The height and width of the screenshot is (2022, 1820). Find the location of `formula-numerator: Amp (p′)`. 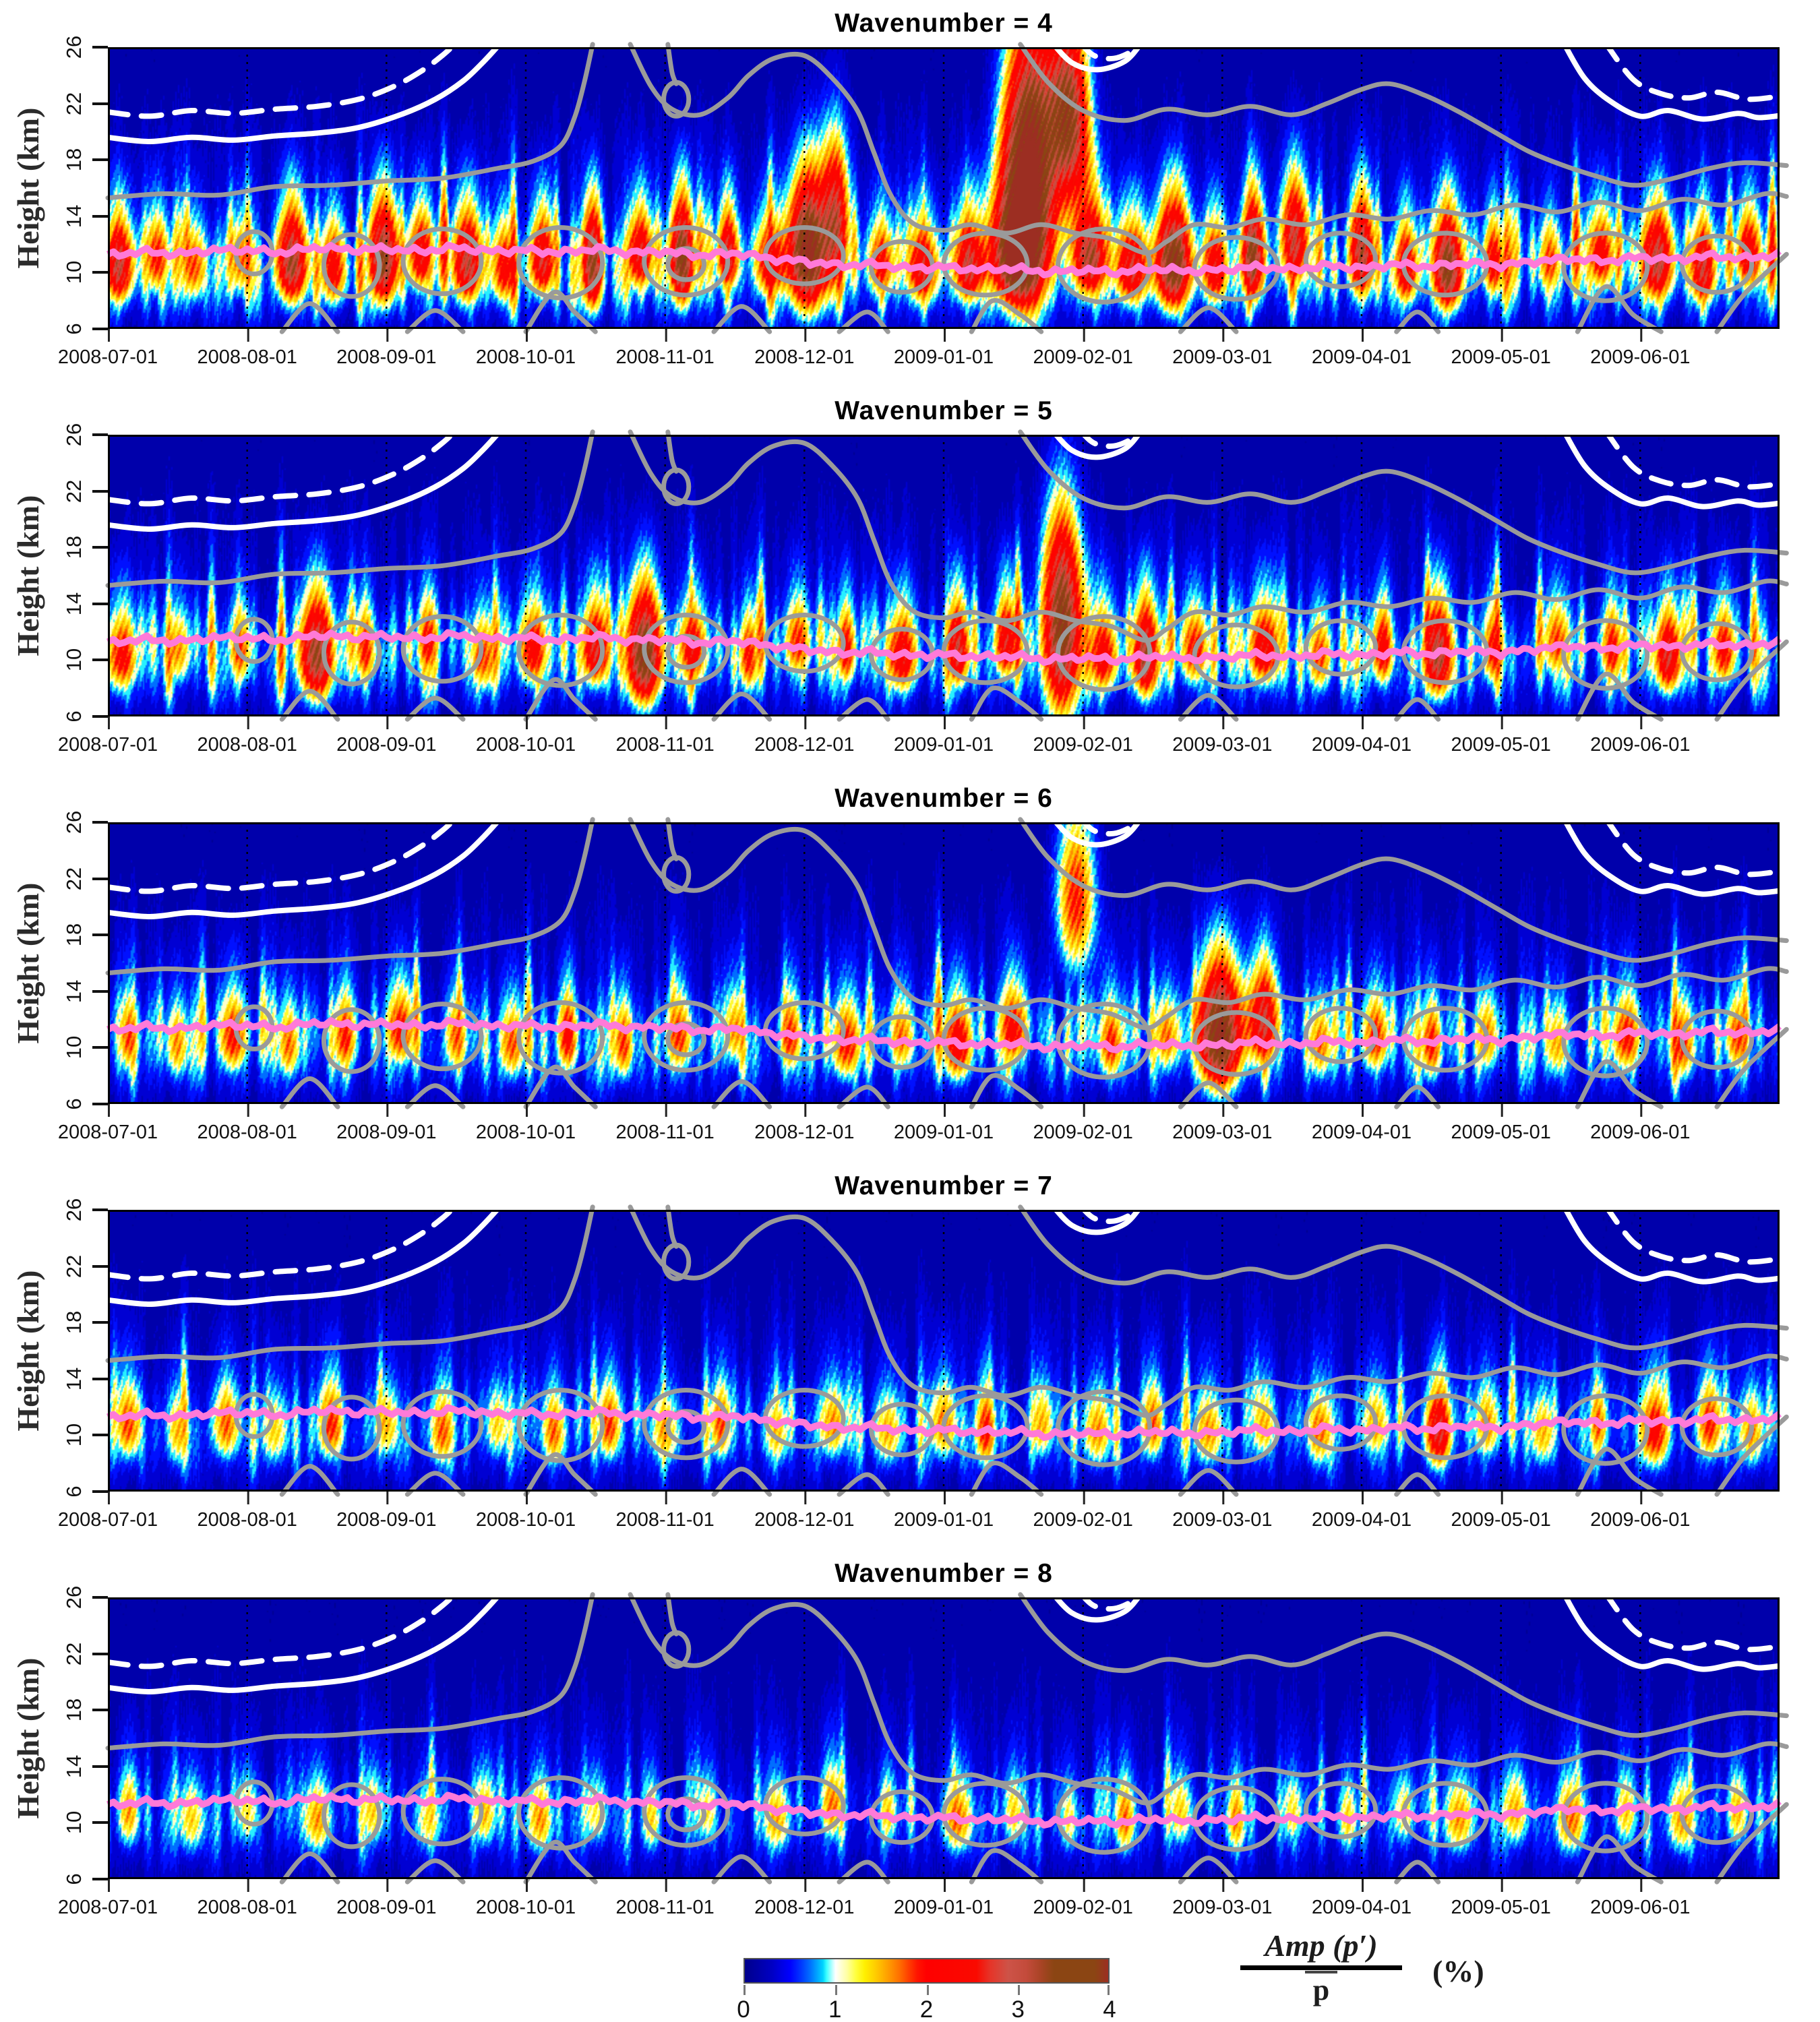

formula-numerator: Amp (p′) is located at coordinates (1321, 1945).